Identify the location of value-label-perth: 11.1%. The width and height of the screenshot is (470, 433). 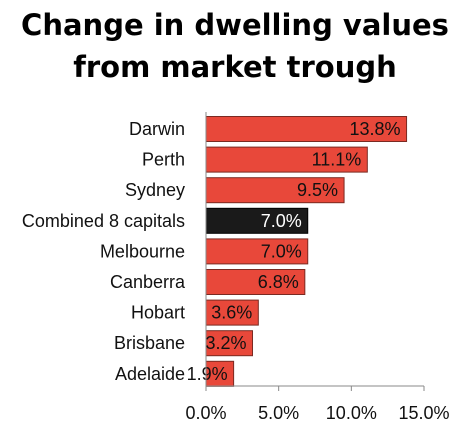
(337, 160).